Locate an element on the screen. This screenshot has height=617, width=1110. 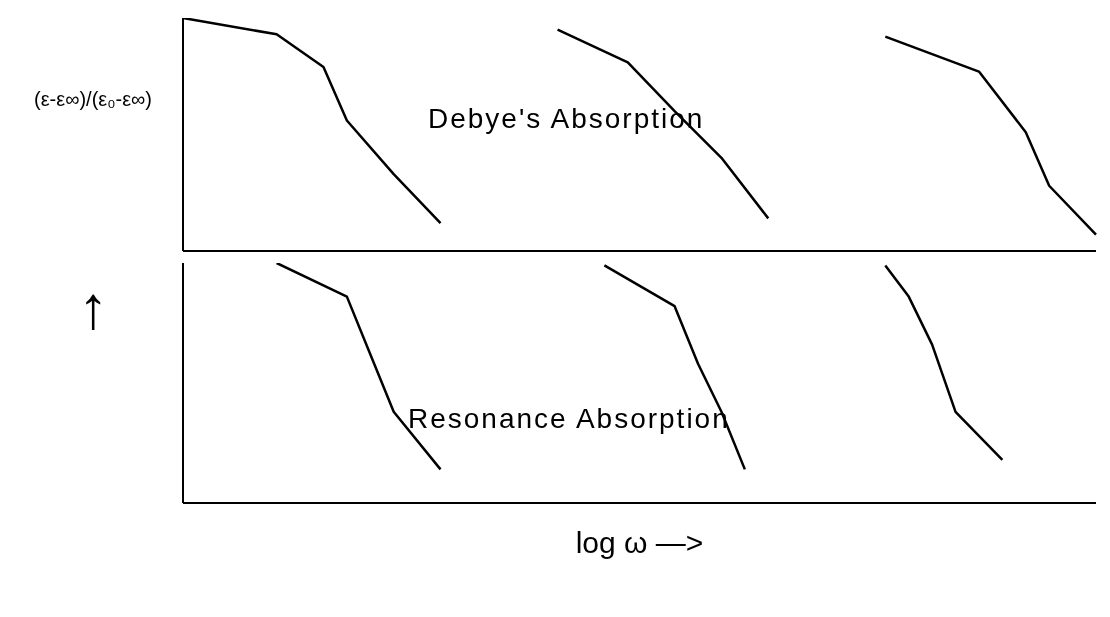
y-axis-title: ↑ is located at coordinates (93, 307).